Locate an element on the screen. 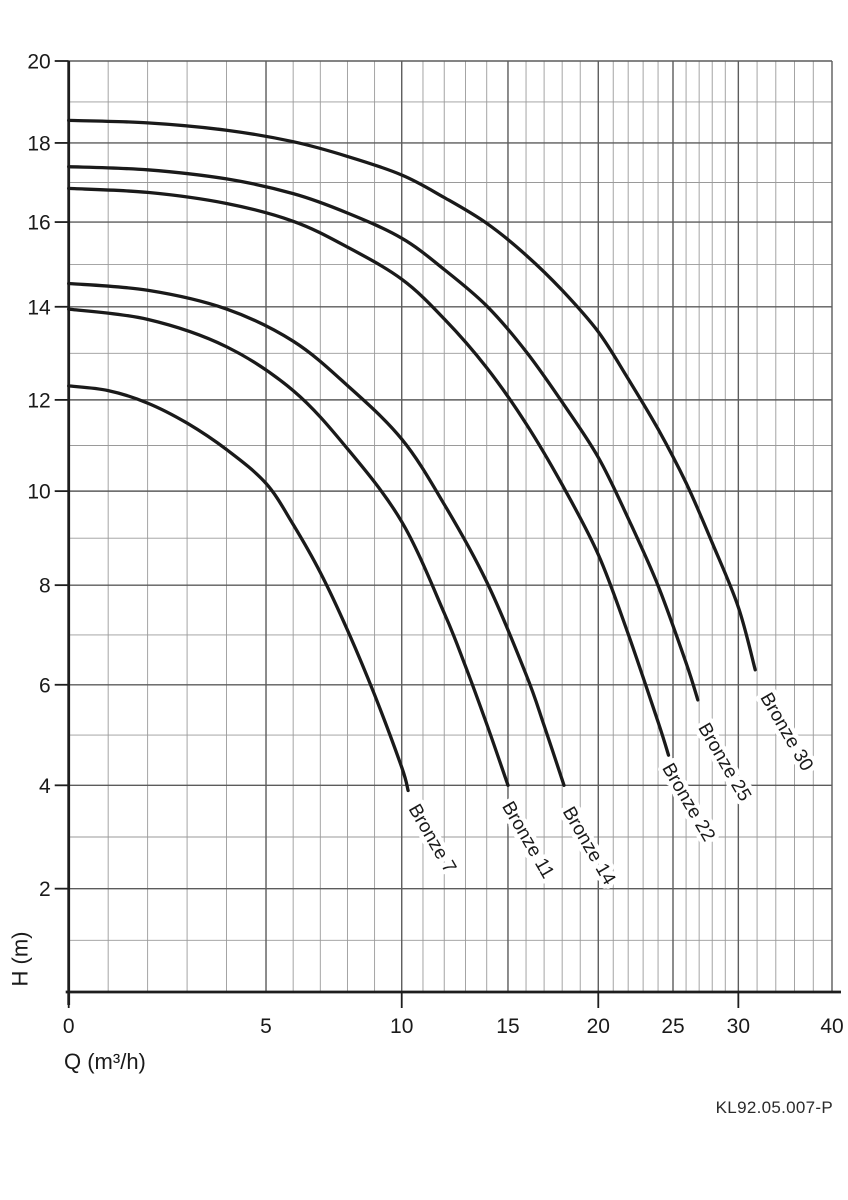 This screenshot has height=1200, width=848. y-tick-label: 6 is located at coordinates (45, 685).